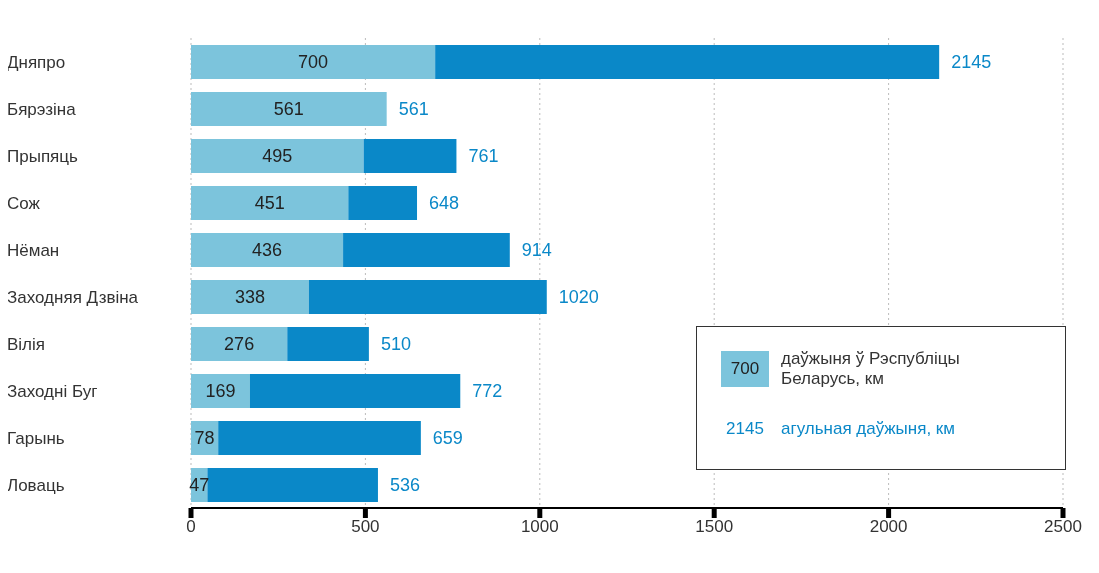  What do you see at coordinates (52, 391) in the screenshot?
I see `y-tick-label: Заходні Буг` at bounding box center [52, 391].